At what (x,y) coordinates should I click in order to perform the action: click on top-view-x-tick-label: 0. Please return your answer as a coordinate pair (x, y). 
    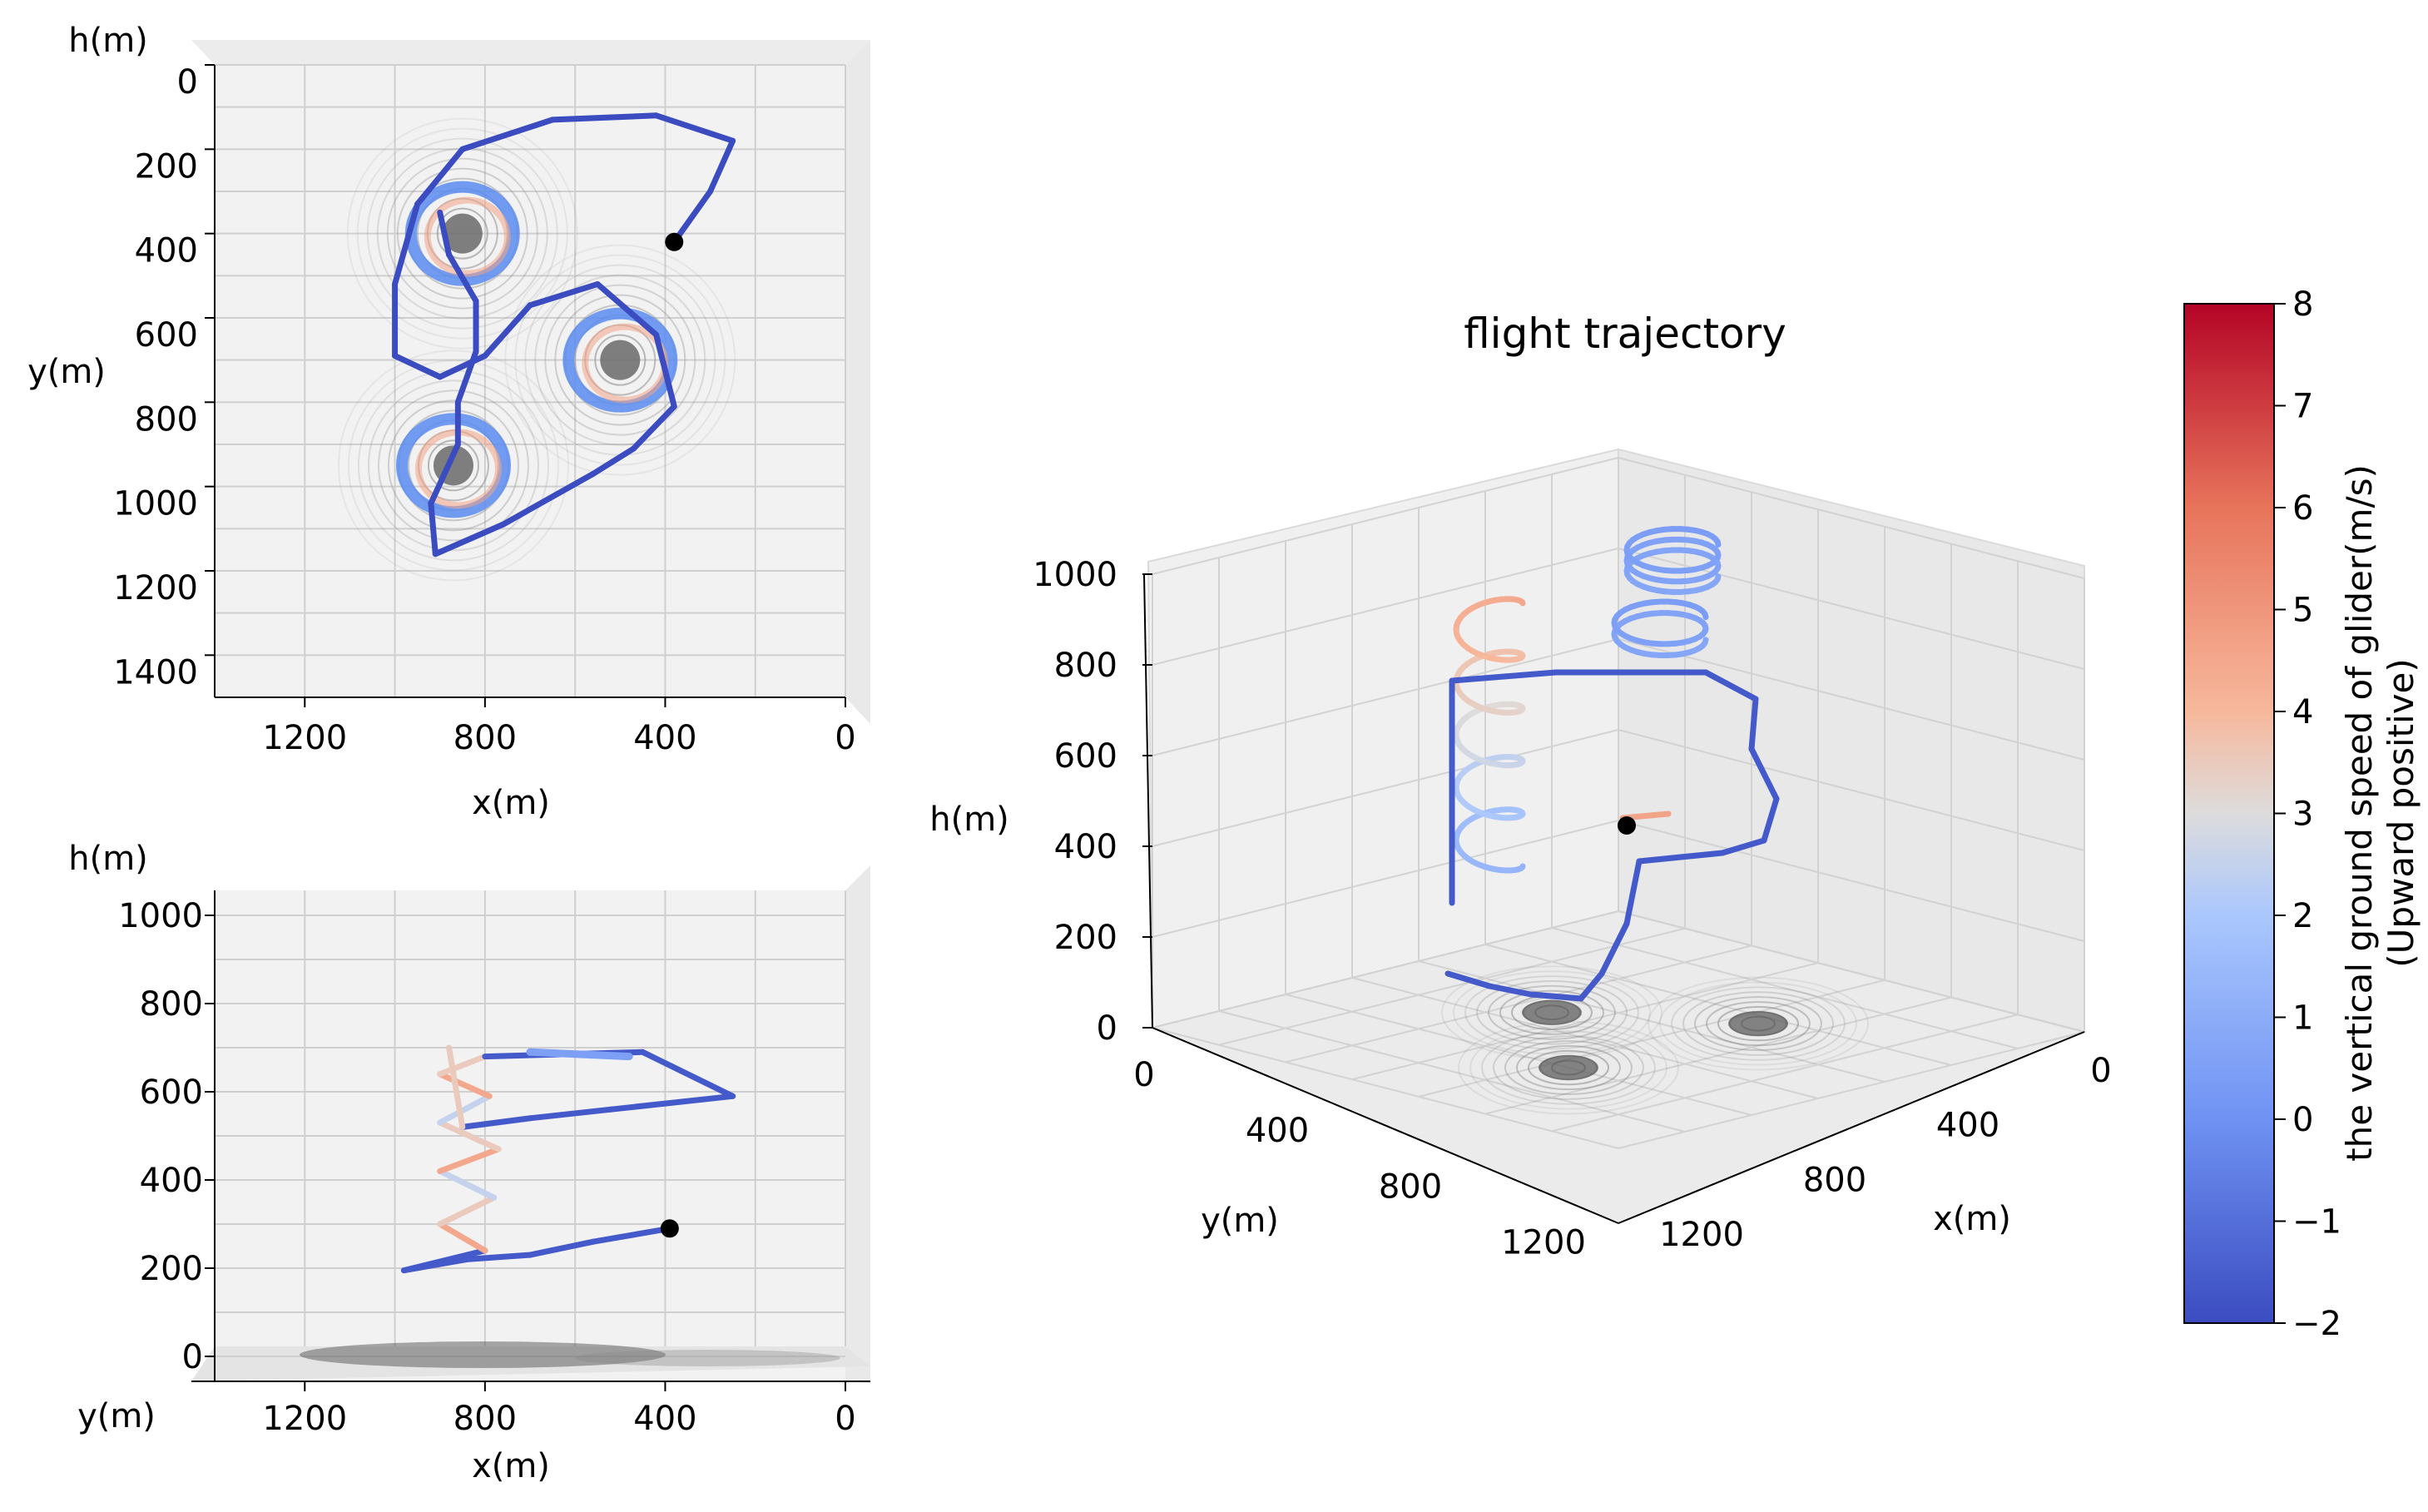
    Looking at the image, I should click on (845, 738).